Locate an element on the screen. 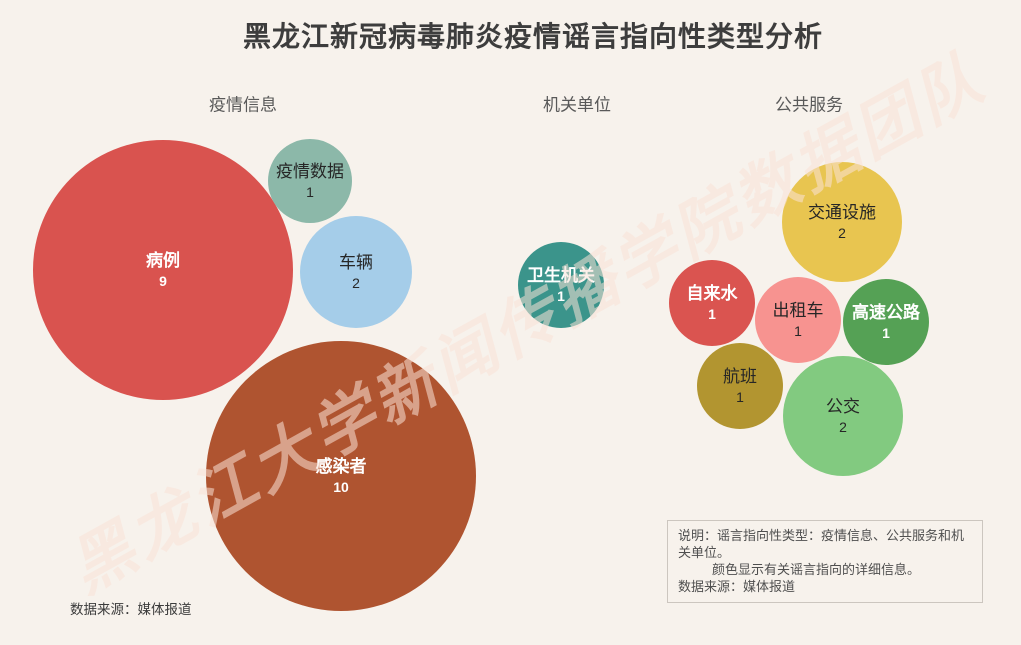 This screenshot has height=645, width=1021. legend-line-3: 数据来源：媒体报道 is located at coordinates (737, 586).